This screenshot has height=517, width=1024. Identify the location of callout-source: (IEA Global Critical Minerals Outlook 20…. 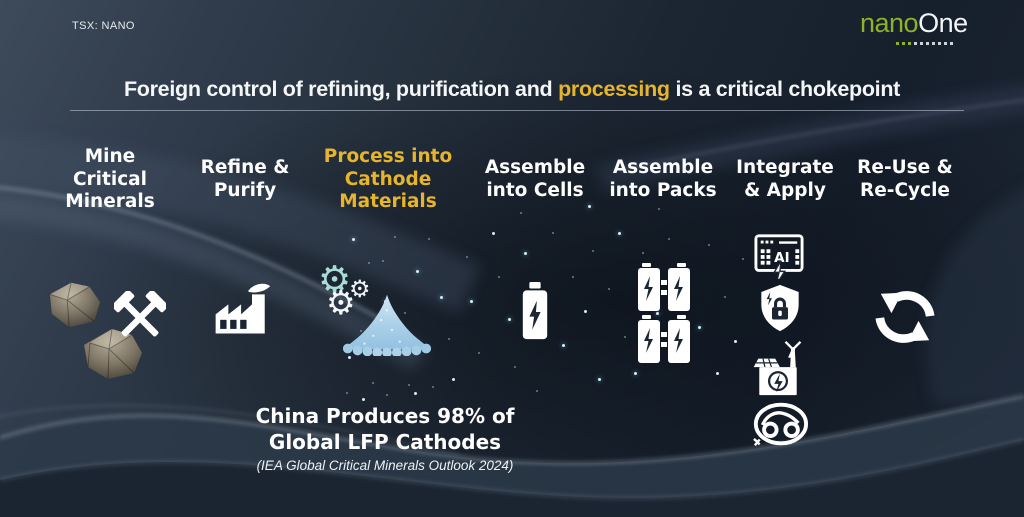
(385, 466).